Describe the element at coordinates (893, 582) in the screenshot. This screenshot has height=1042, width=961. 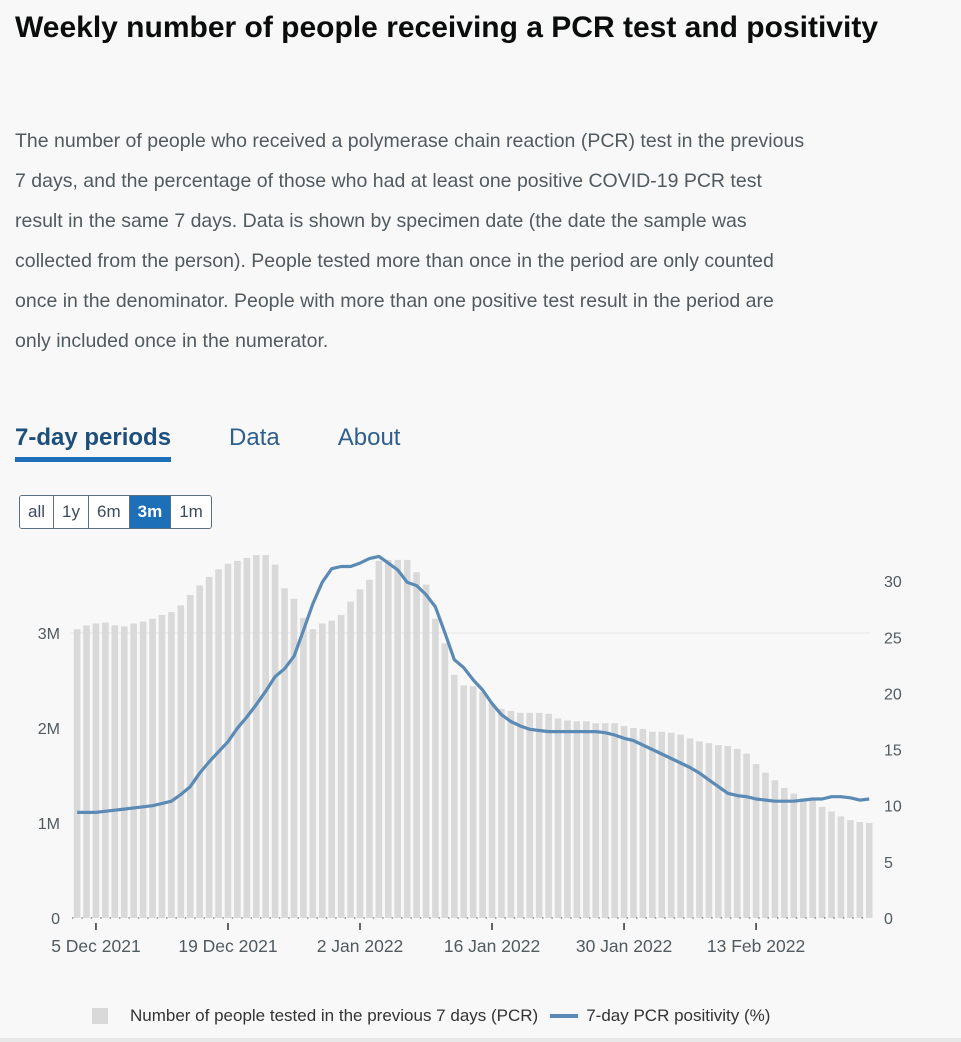
I see `y-right-tick-label: 30` at that location.